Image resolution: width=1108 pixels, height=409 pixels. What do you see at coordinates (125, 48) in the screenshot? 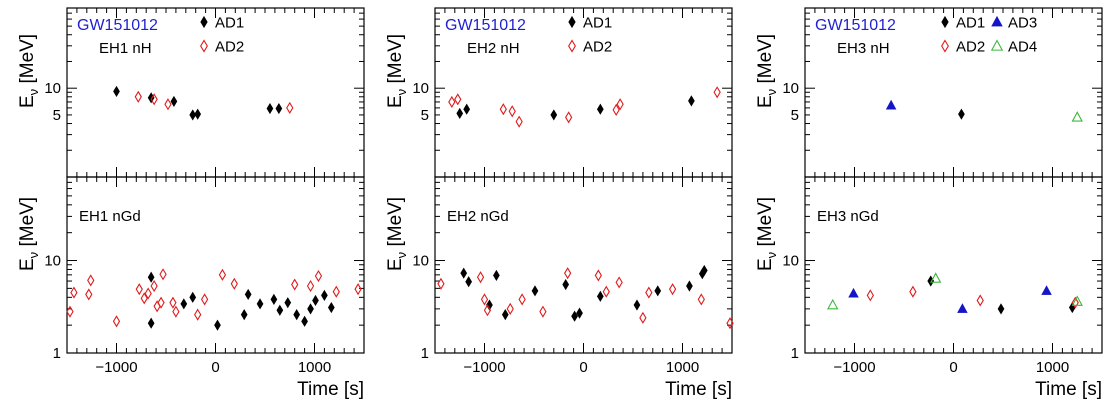
I see `panel-label: EH1 nH` at bounding box center [125, 48].